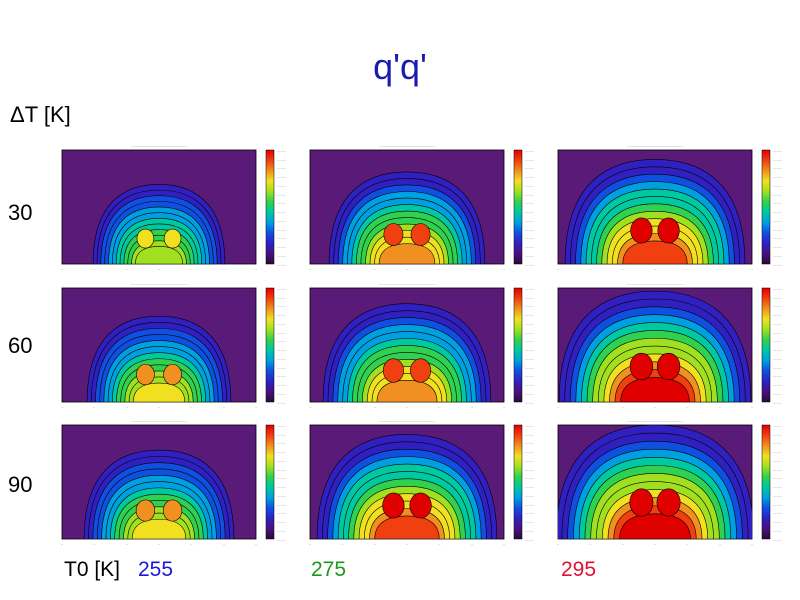  Describe the element at coordinates (20, 345) in the screenshot. I see `row-label-60: 60` at that location.